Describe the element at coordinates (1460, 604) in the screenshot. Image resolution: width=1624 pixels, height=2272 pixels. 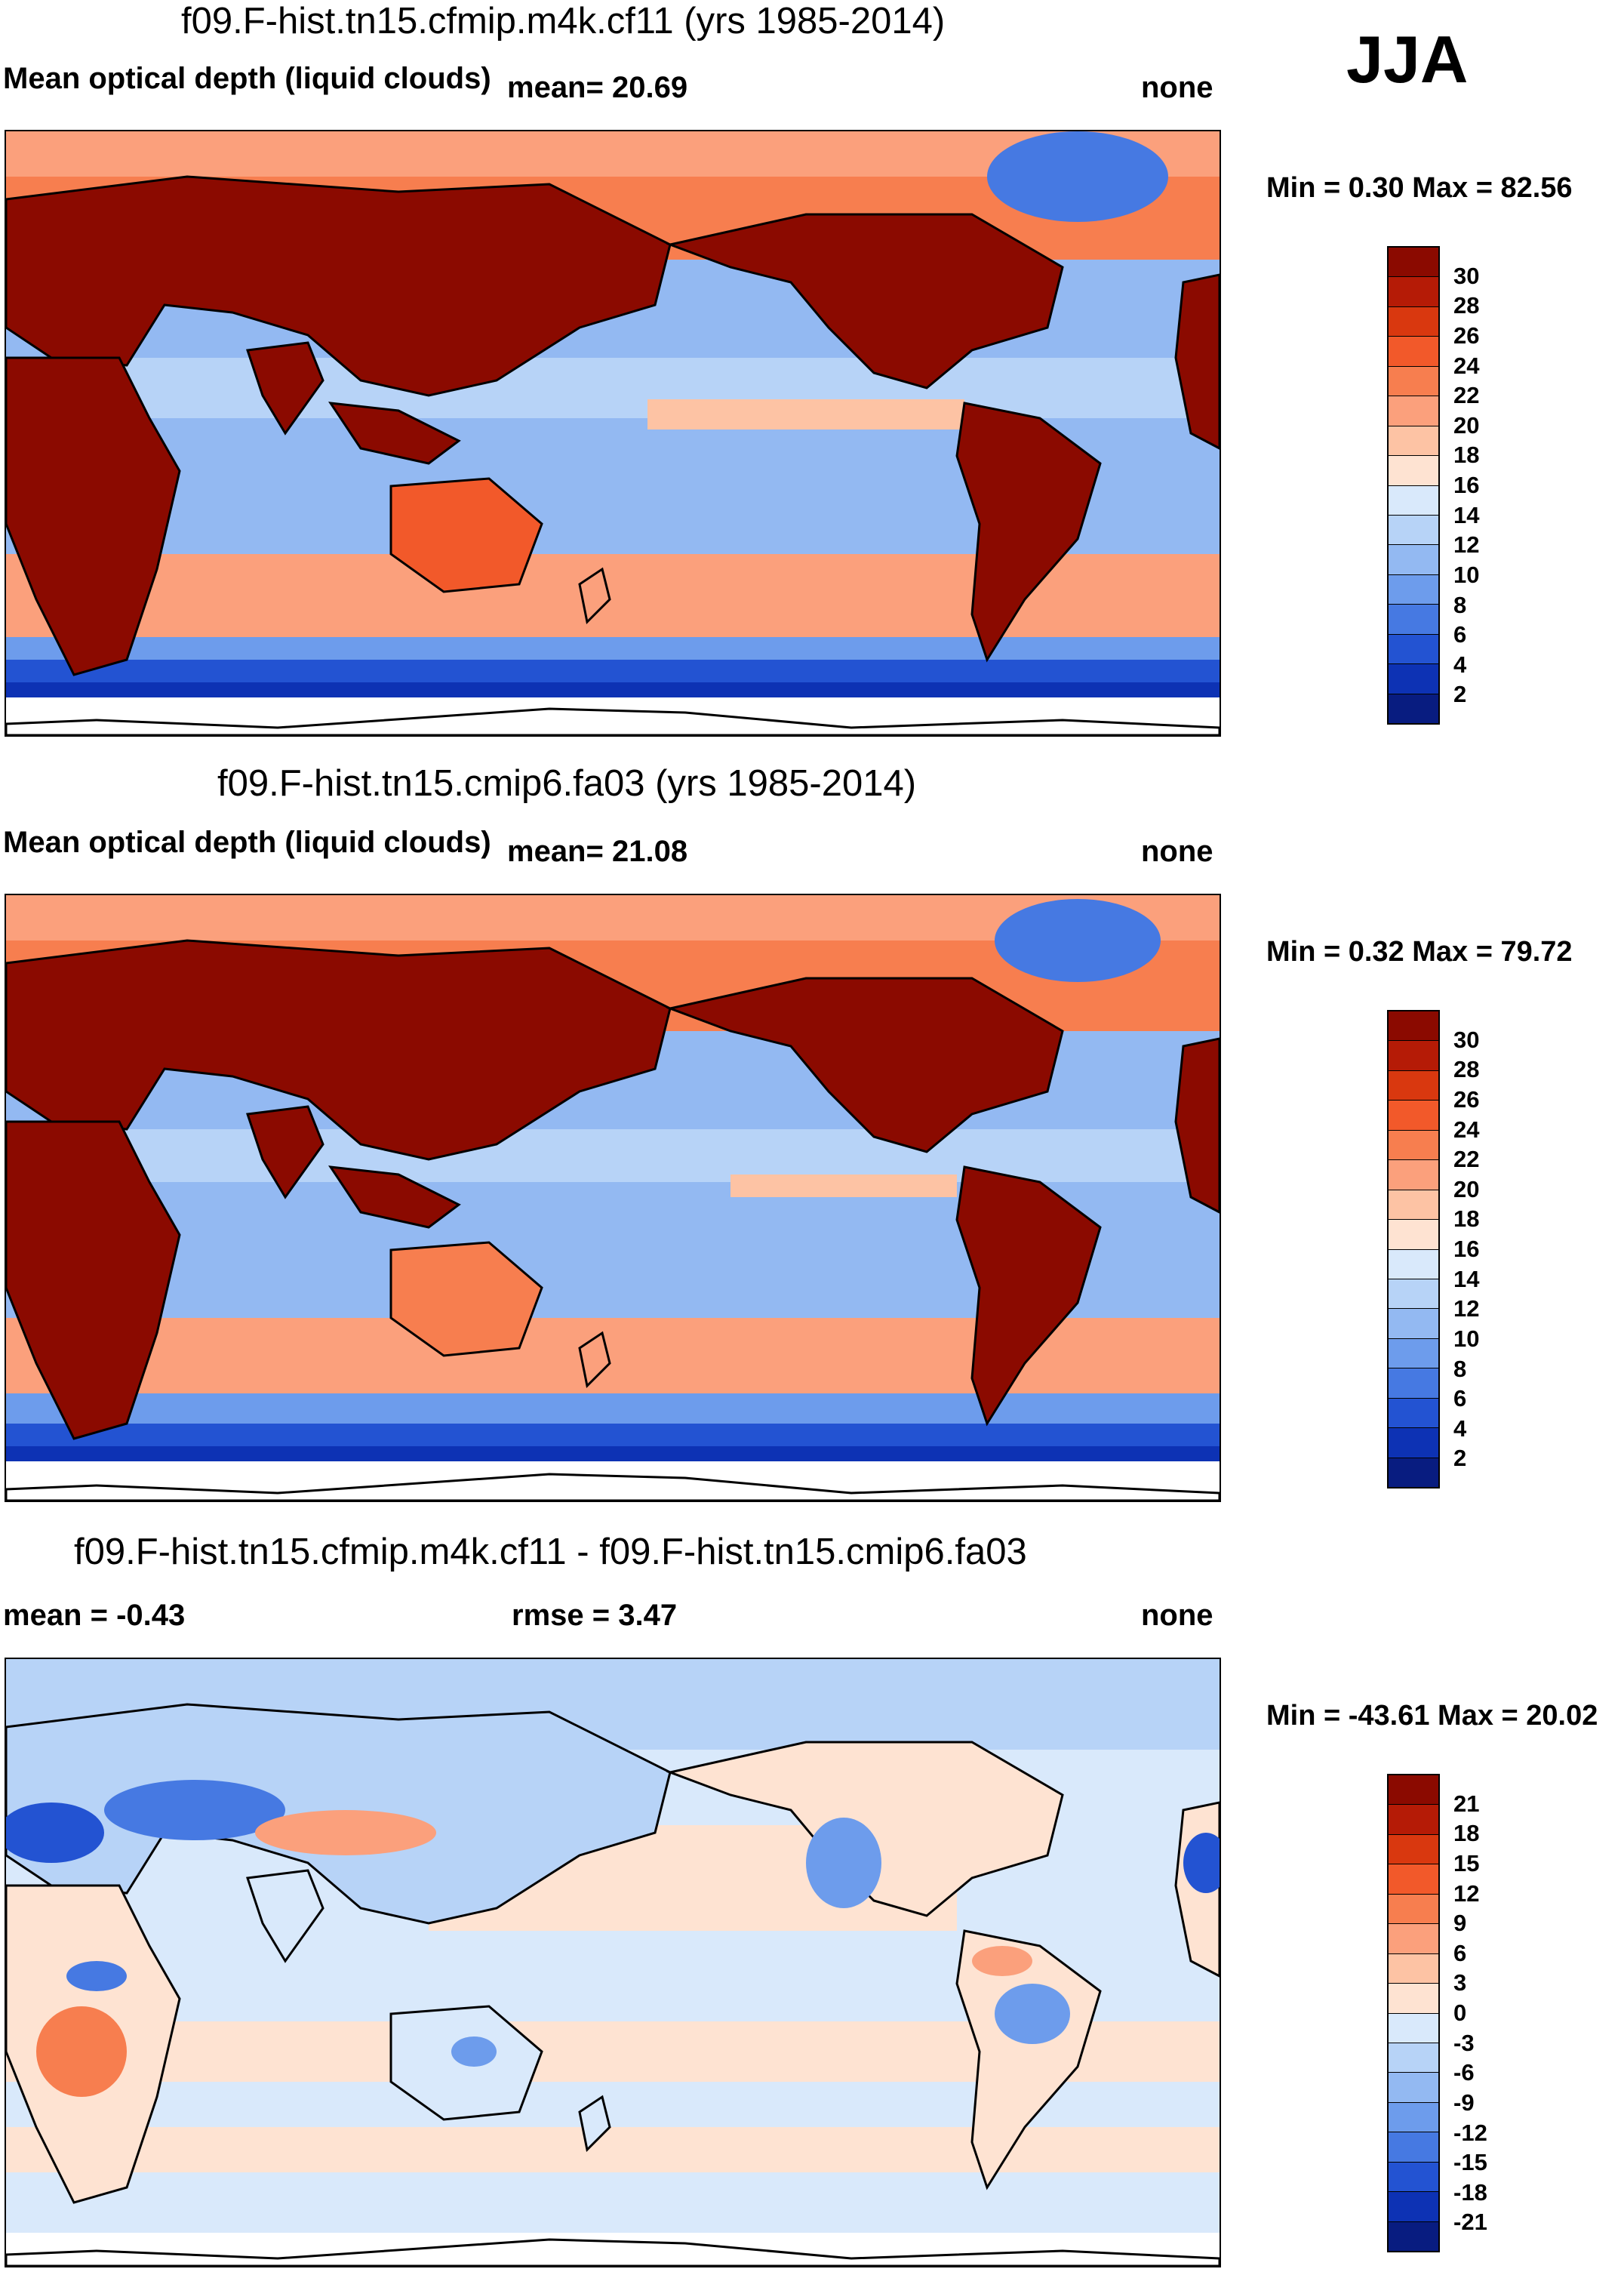
I see `colorbar-tick-label: 8` at that location.